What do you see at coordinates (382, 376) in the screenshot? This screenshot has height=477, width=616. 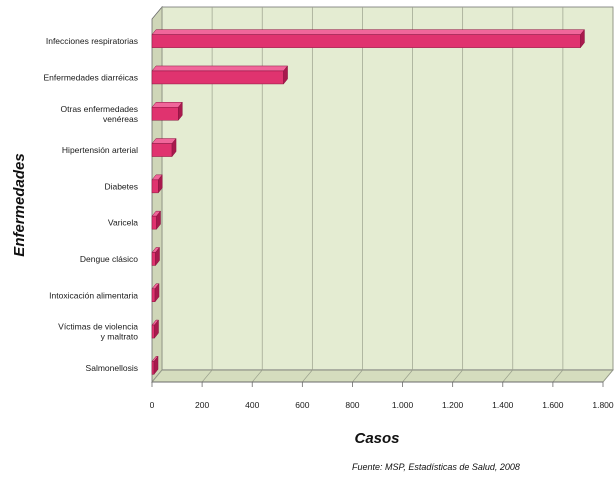 I see `plot-floor` at bounding box center [382, 376].